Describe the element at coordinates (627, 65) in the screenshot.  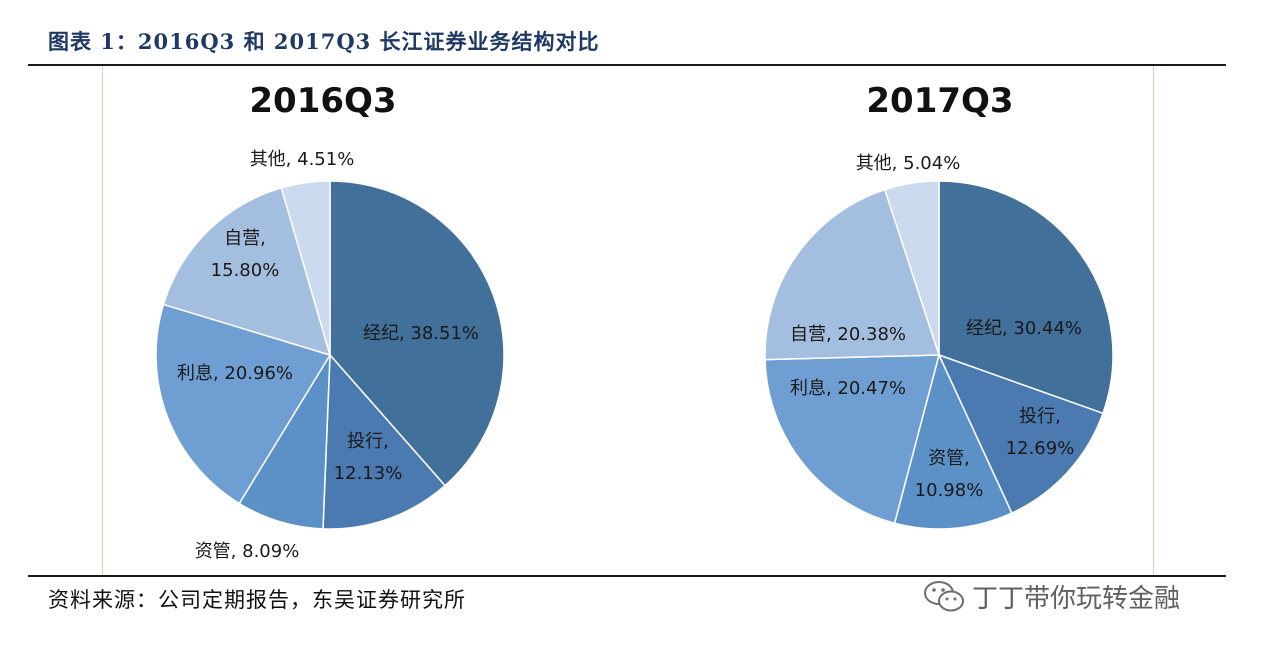
I see `top-rule` at that location.